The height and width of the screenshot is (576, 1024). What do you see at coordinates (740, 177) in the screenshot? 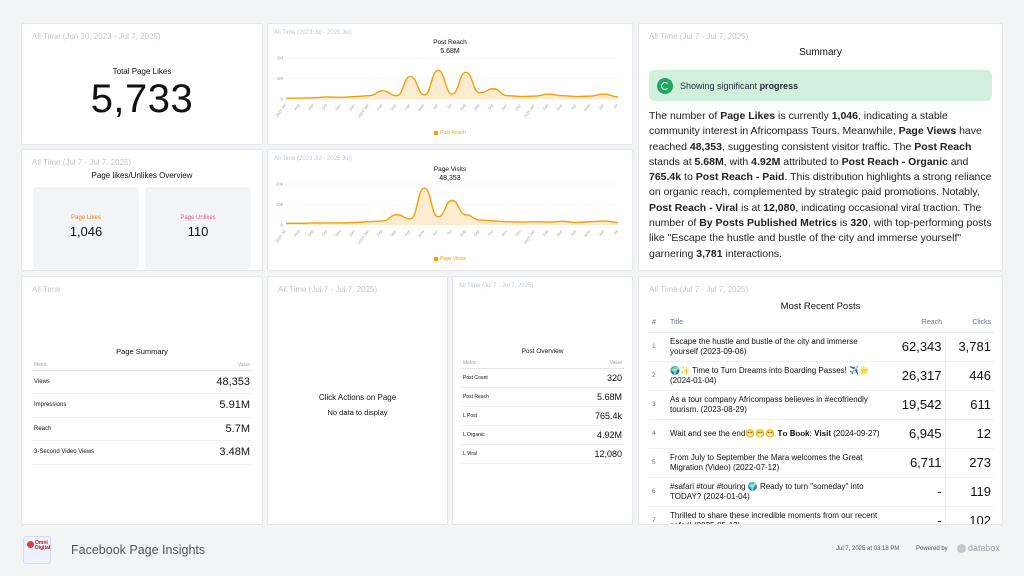
I see `summary-highlight: Post Reach - Paid` at bounding box center [740, 177].